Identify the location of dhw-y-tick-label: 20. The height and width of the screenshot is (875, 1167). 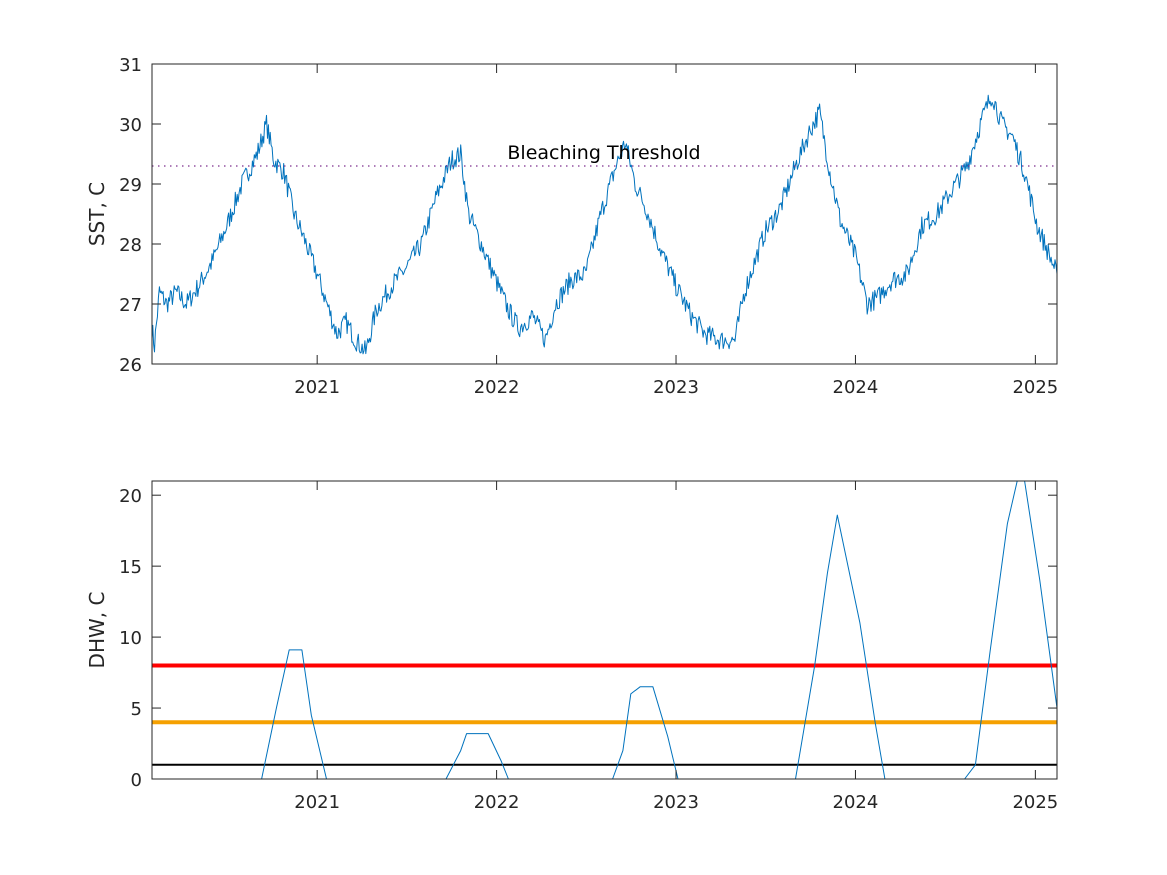
(130, 496).